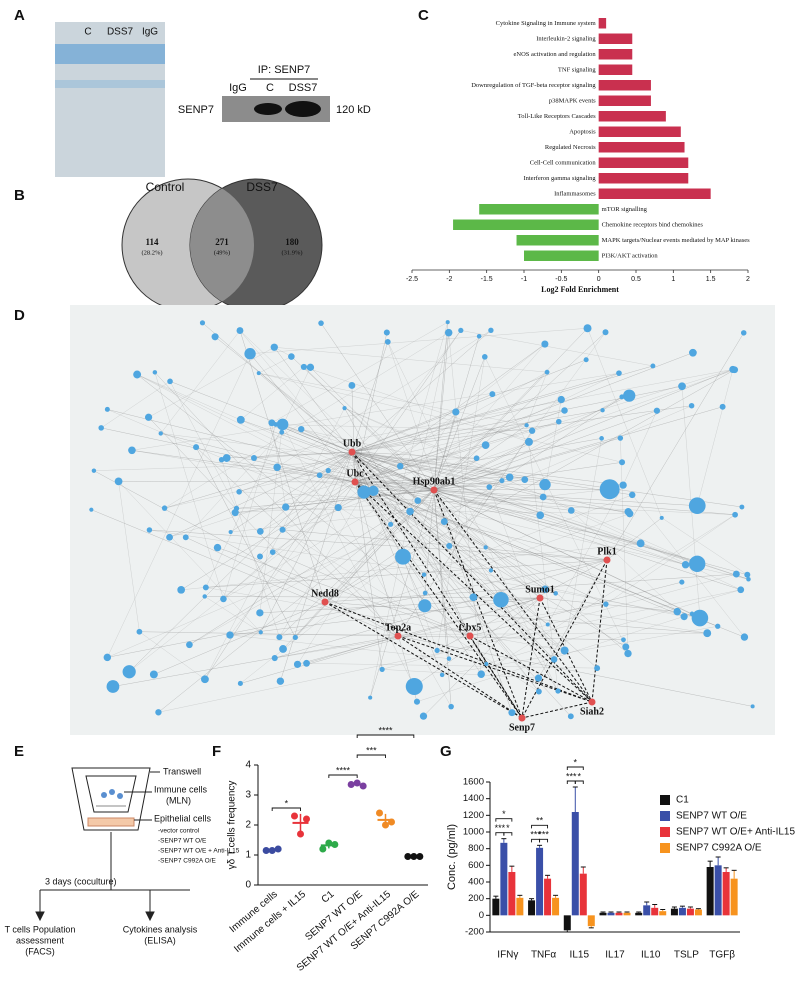  I want to click on legend-label: SENP7 WT O/E, so click(711, 816).